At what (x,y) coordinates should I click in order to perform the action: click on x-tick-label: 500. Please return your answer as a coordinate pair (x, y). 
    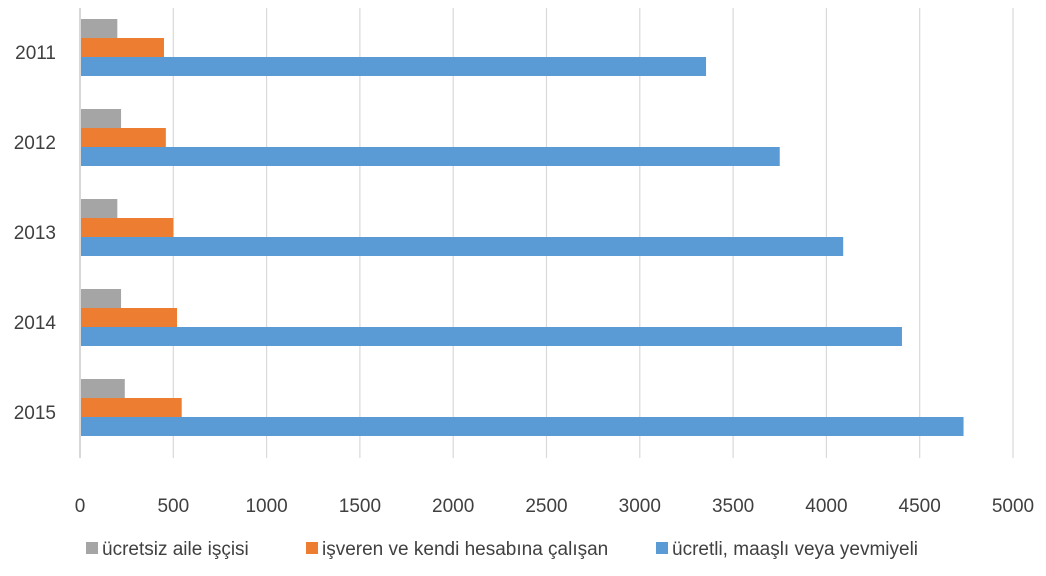
    Looking at the image, I should click on (173, 506).